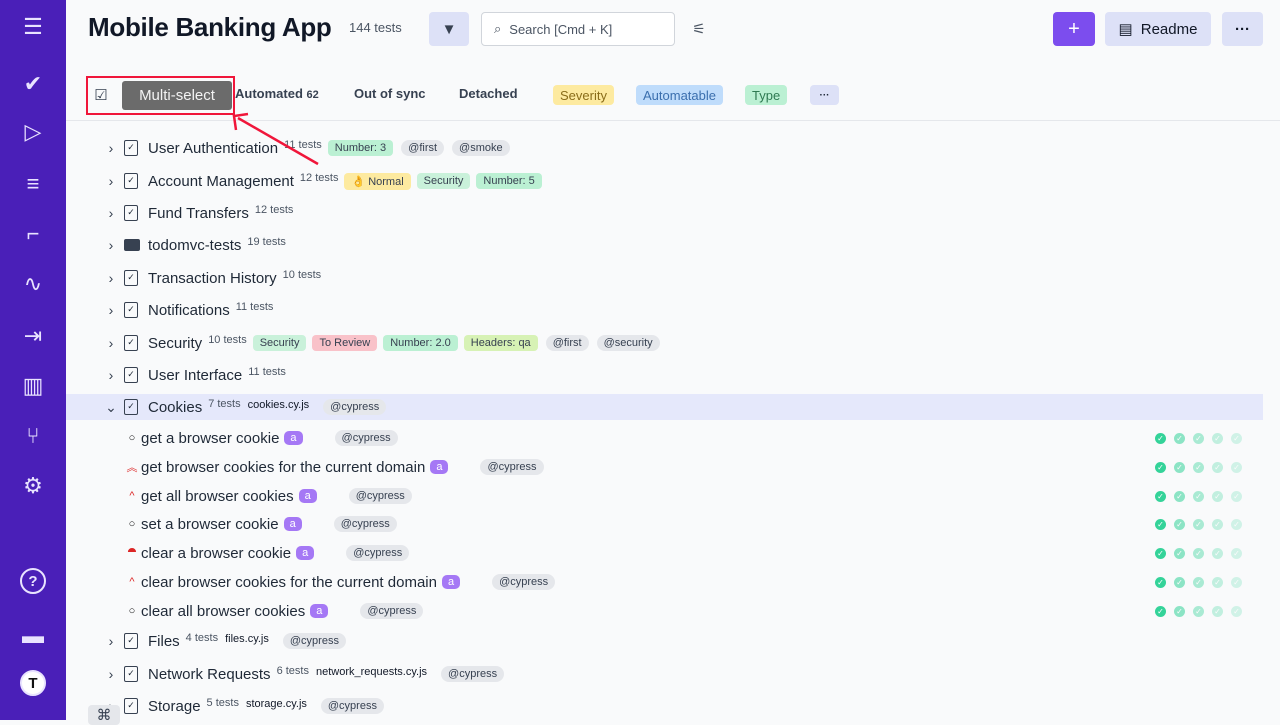 This screenshot has height=725, width=1280. What do you see at coordinates (699, 29) in the screenshot?
I see `settings-sliders-icon: ⚟` at bounding box center [699, 29].